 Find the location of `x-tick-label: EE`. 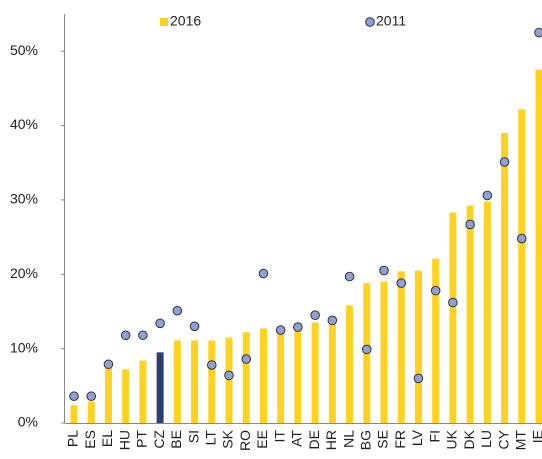

x-tick-label: EE is located at coordinates (262, 439).